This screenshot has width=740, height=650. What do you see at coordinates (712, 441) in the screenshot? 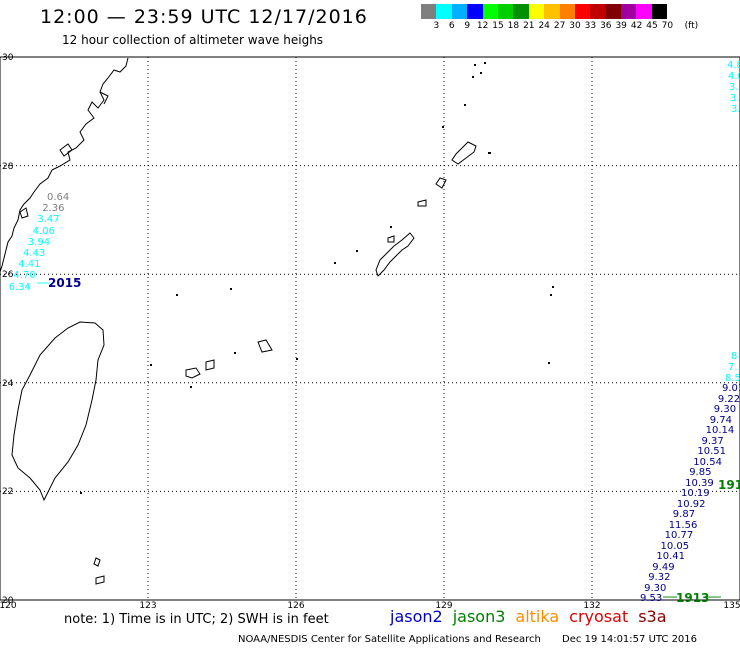
I see `swh-value: 9.37` at bounding box center [712, 441].